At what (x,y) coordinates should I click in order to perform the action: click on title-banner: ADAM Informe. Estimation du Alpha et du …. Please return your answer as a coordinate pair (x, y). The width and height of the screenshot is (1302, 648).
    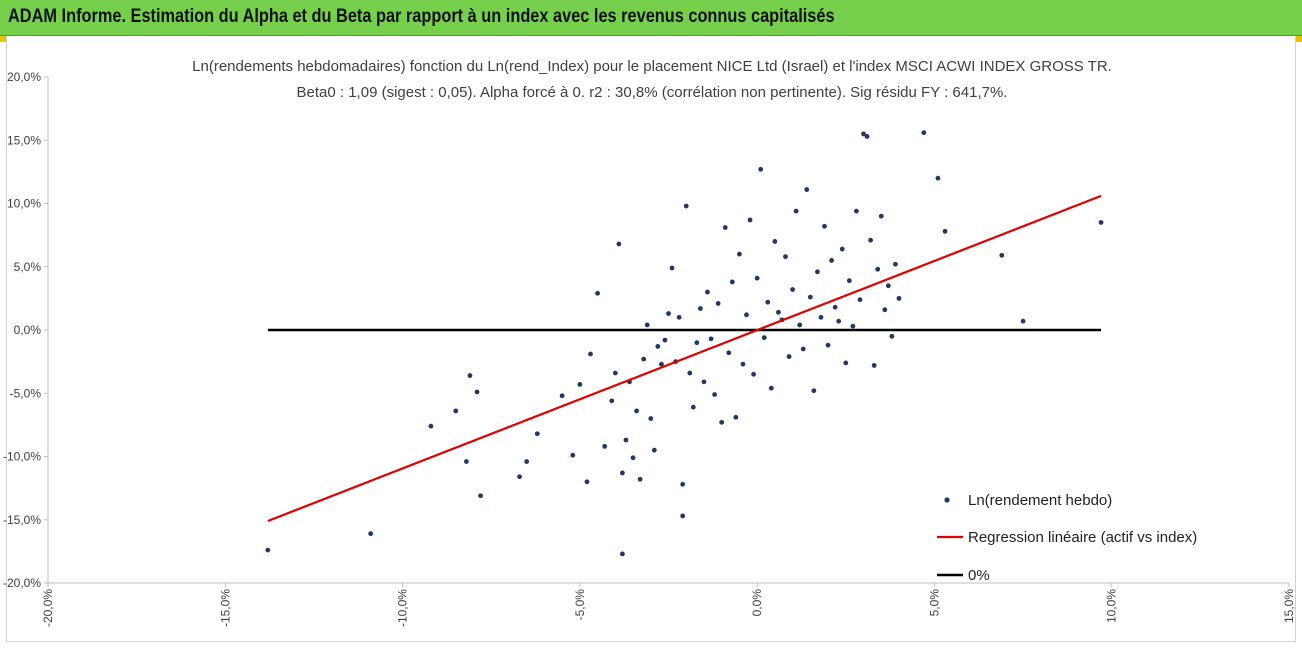
    Looking at the image, I should click on (651, 18).